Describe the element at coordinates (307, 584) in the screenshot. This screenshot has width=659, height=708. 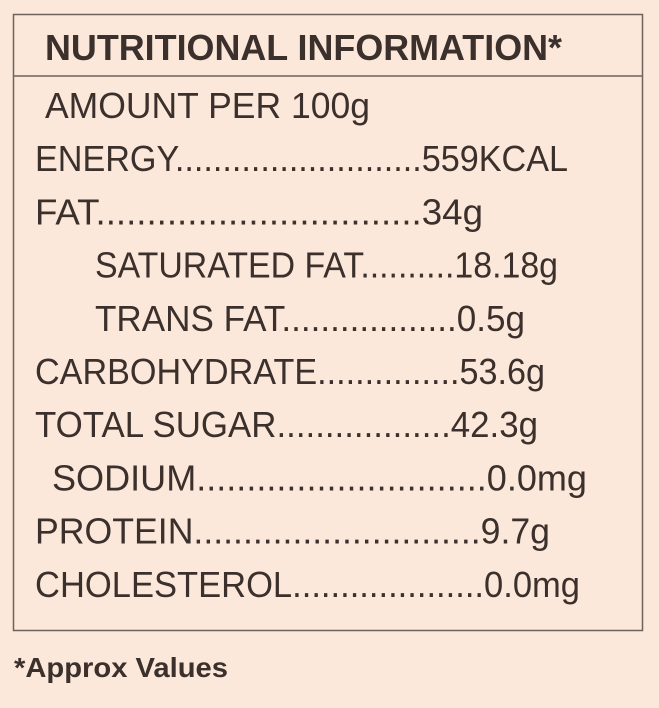
I see `nutrient-row: CHOLESTEROL....................0.0mg` at that location.